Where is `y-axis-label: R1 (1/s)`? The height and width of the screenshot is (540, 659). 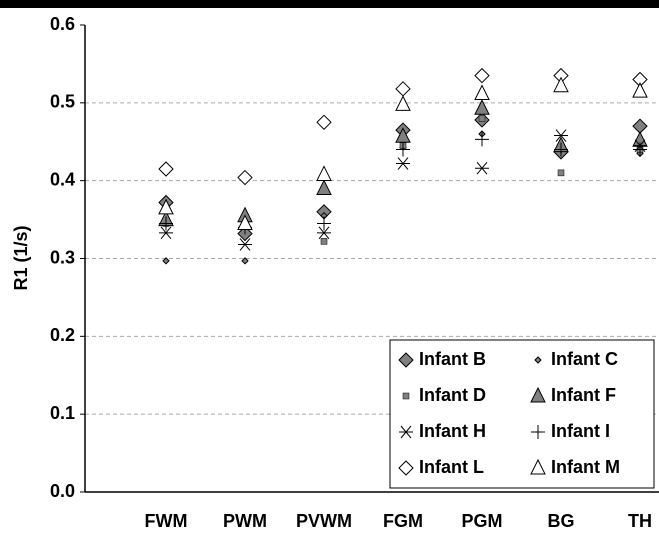
y-axis-label: R1 (1/s) is located at coordinates (21, 257).